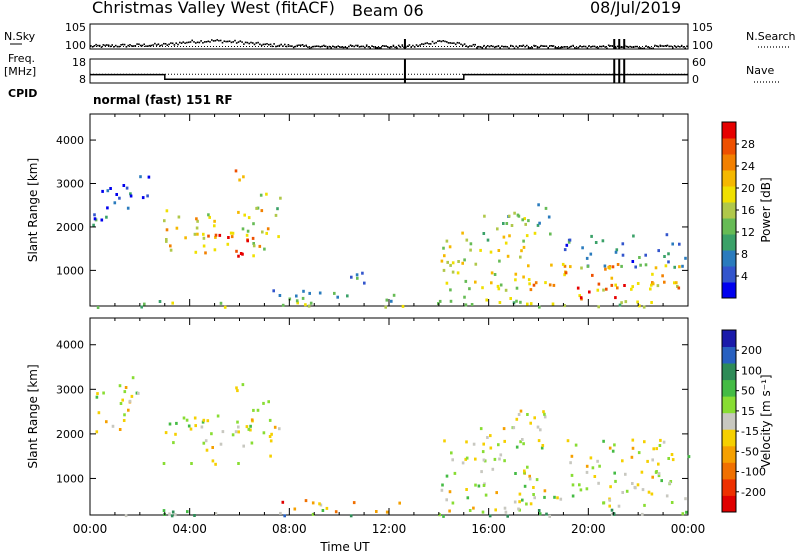 Image resolution: width=800 pixels, height=554 pixels. Describe the element at coordinates (75, 45) in the screenshot. I see `noise-left-tick: 100` at that location.